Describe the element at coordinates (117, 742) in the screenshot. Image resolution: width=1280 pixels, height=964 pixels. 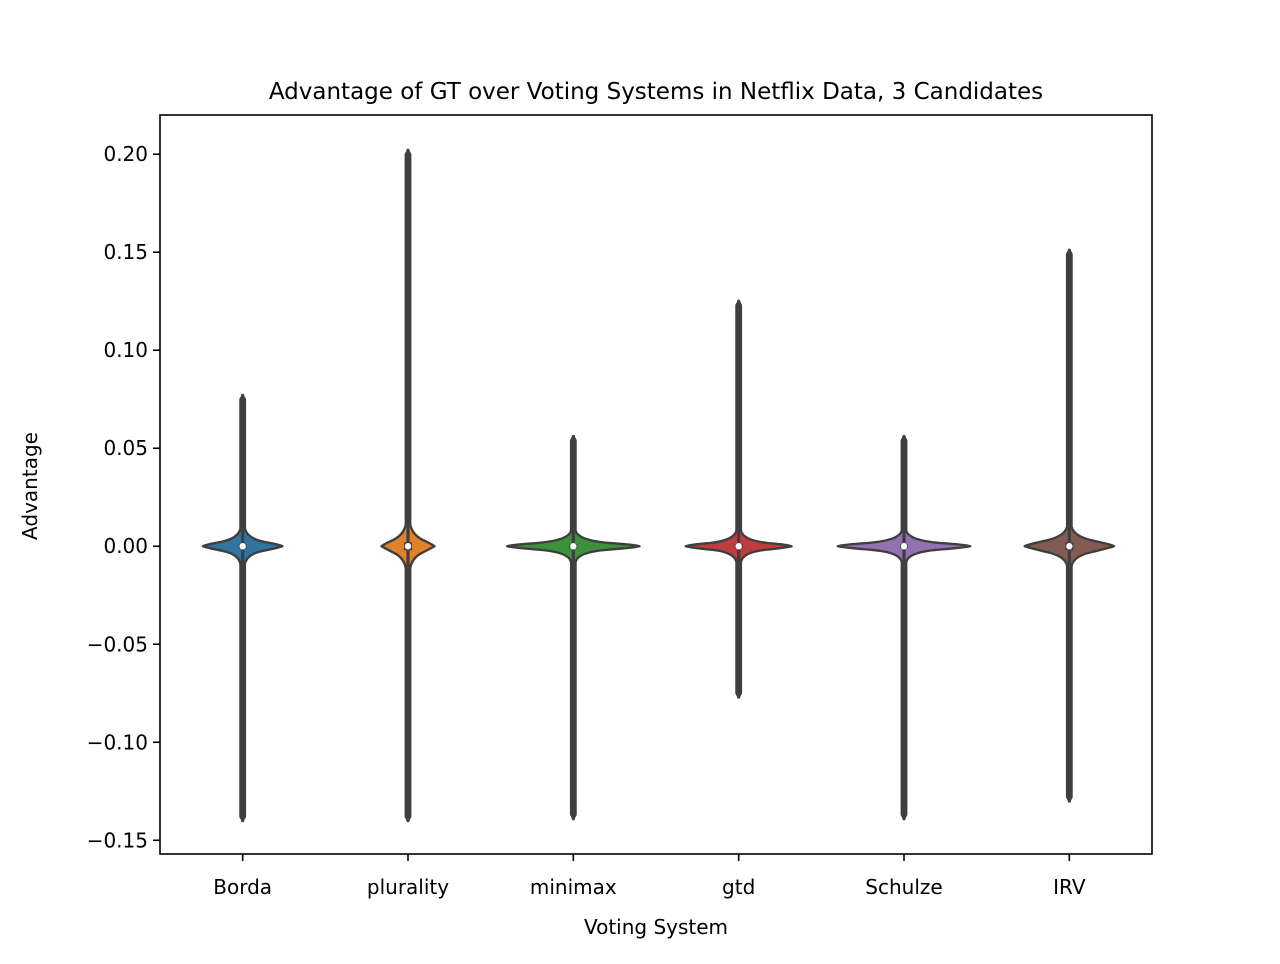
I see `y-tick-label: −0.10` at that location.